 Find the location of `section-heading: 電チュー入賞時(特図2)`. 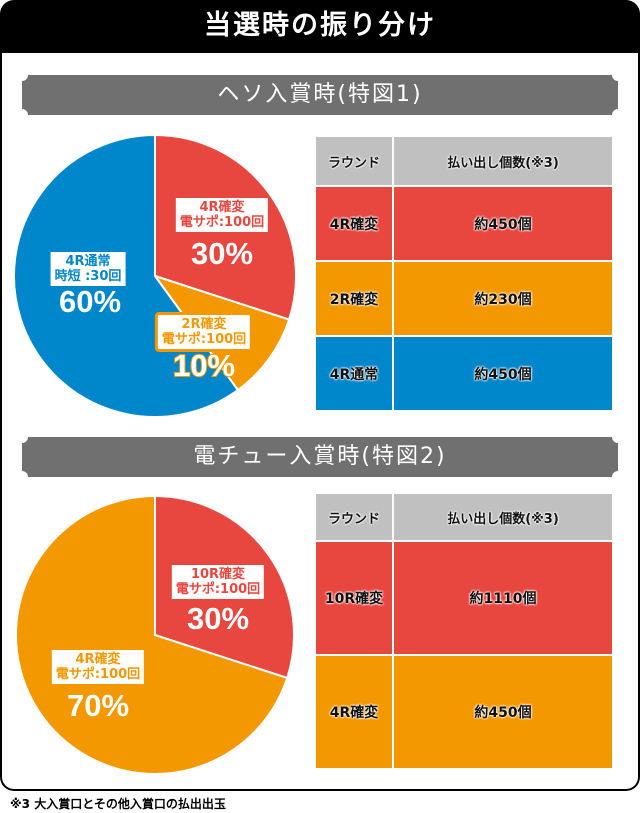

section-heading: 電チュー入賞時(特図2) is located at coordinates (320, 456).